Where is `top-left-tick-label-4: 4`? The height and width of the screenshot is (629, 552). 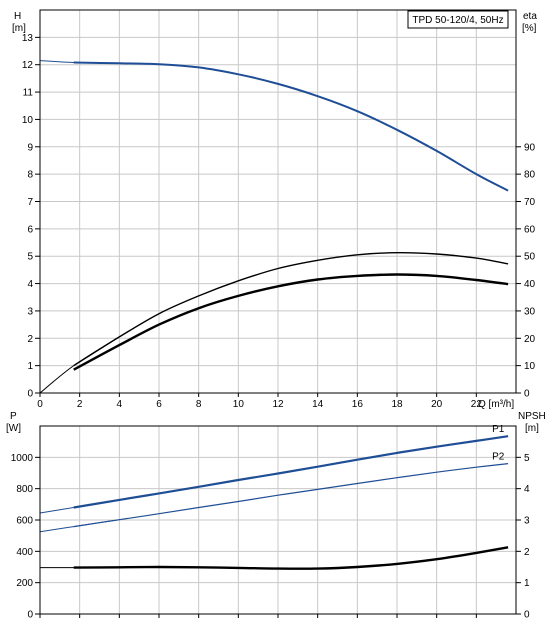 top-left-tick-label-4: 4 is located at coordinates (30, 284).